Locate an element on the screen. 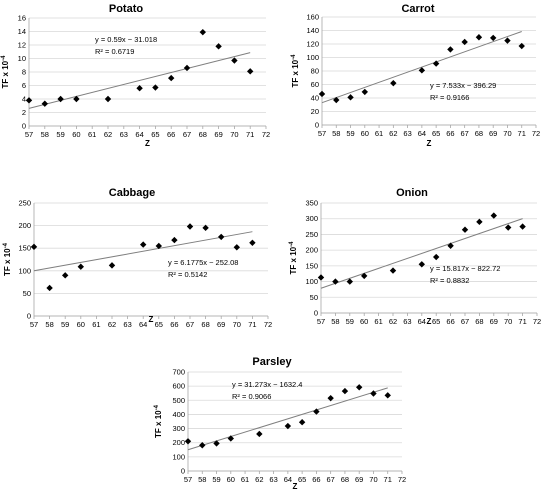 This screenshot has width=550, height=493. x-tick-label: 65 is located at coordinates (436, 133).